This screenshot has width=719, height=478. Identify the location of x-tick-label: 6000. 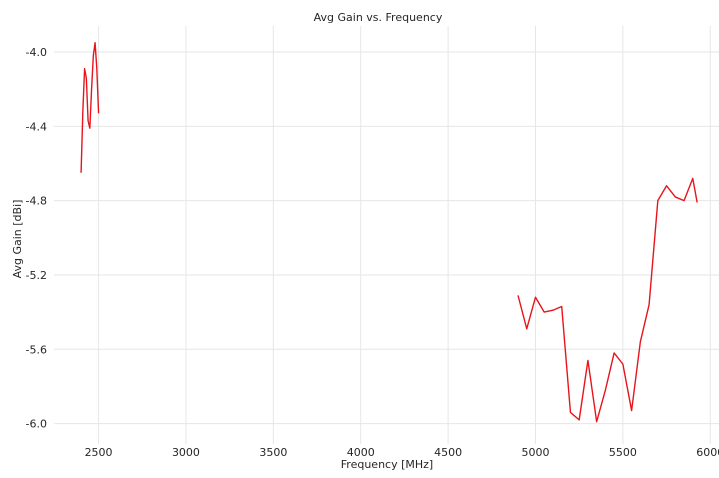
(707, 452).